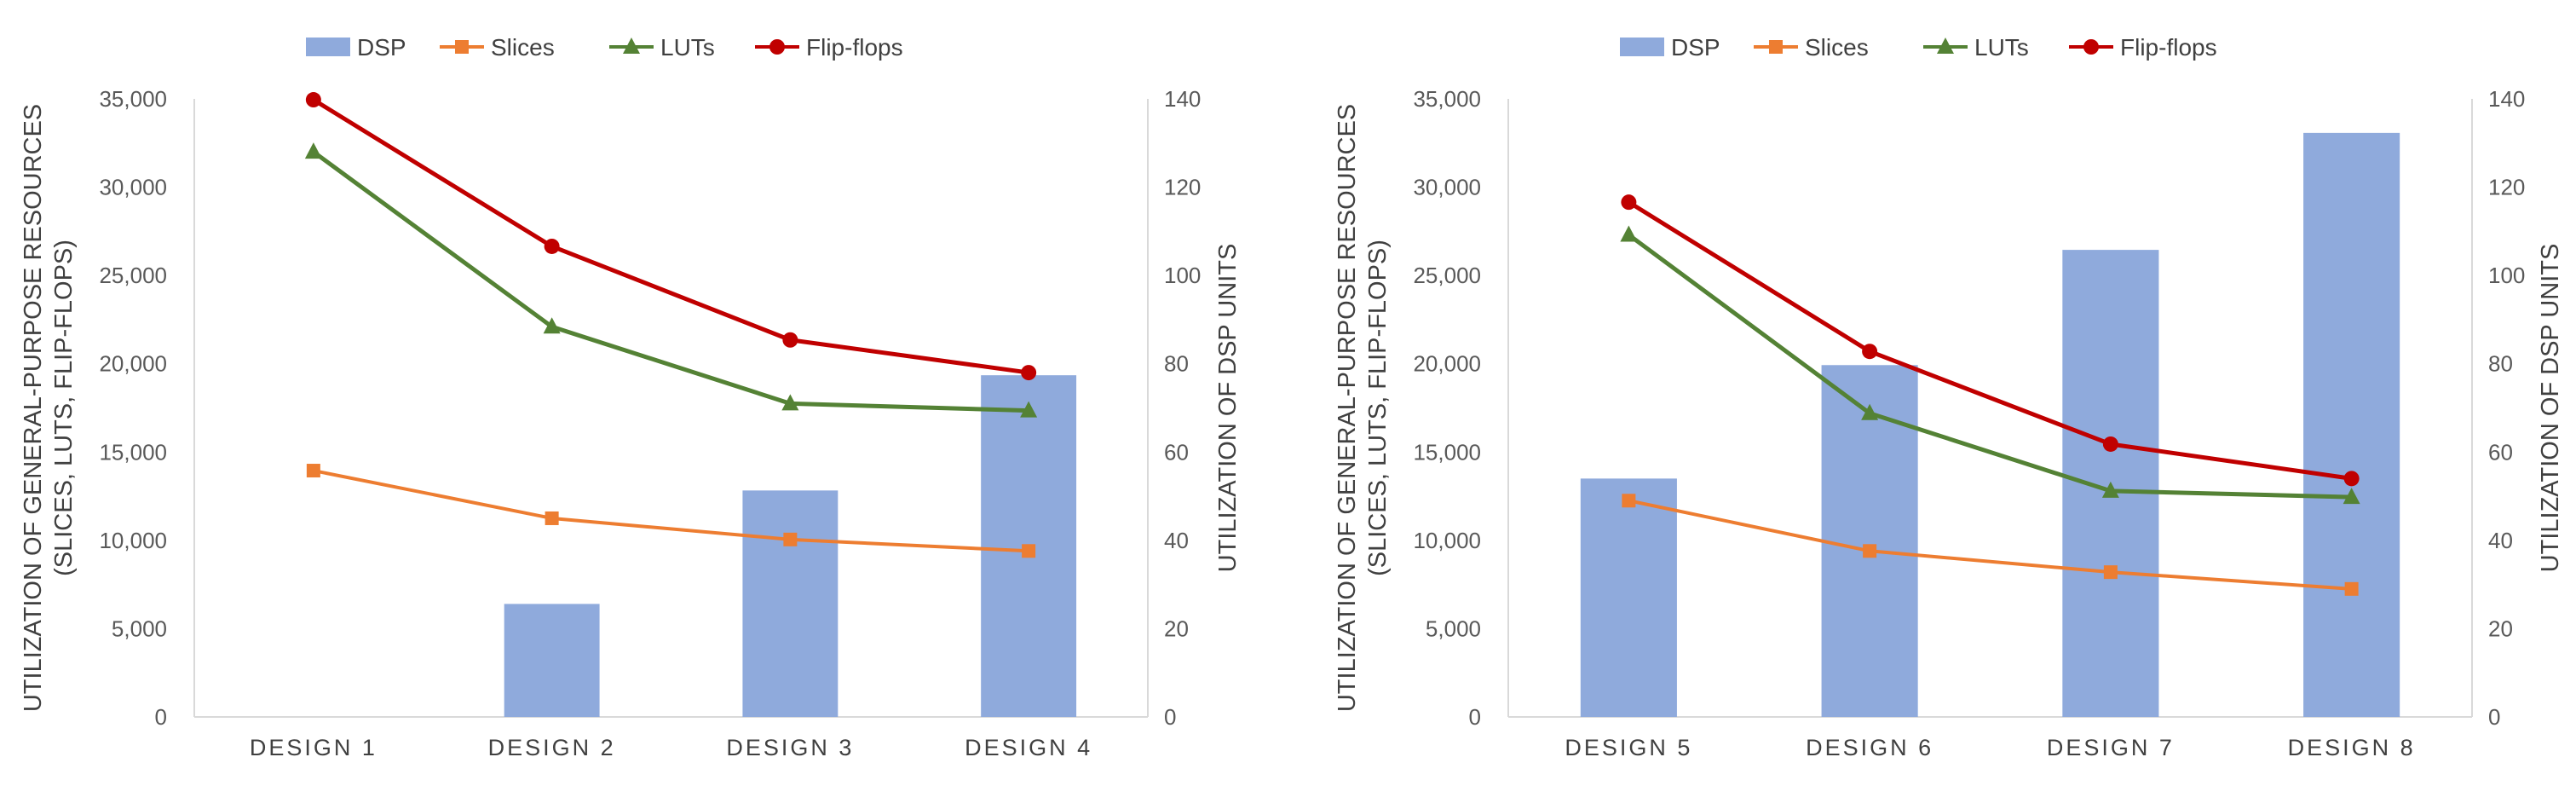 The width and height of the screenshot is (2576, 786). What do you see at coordinates (2352, 747) in the screenshot?
I see `x-category-label: DESIGN 8` at bounding box center [2352, 747].